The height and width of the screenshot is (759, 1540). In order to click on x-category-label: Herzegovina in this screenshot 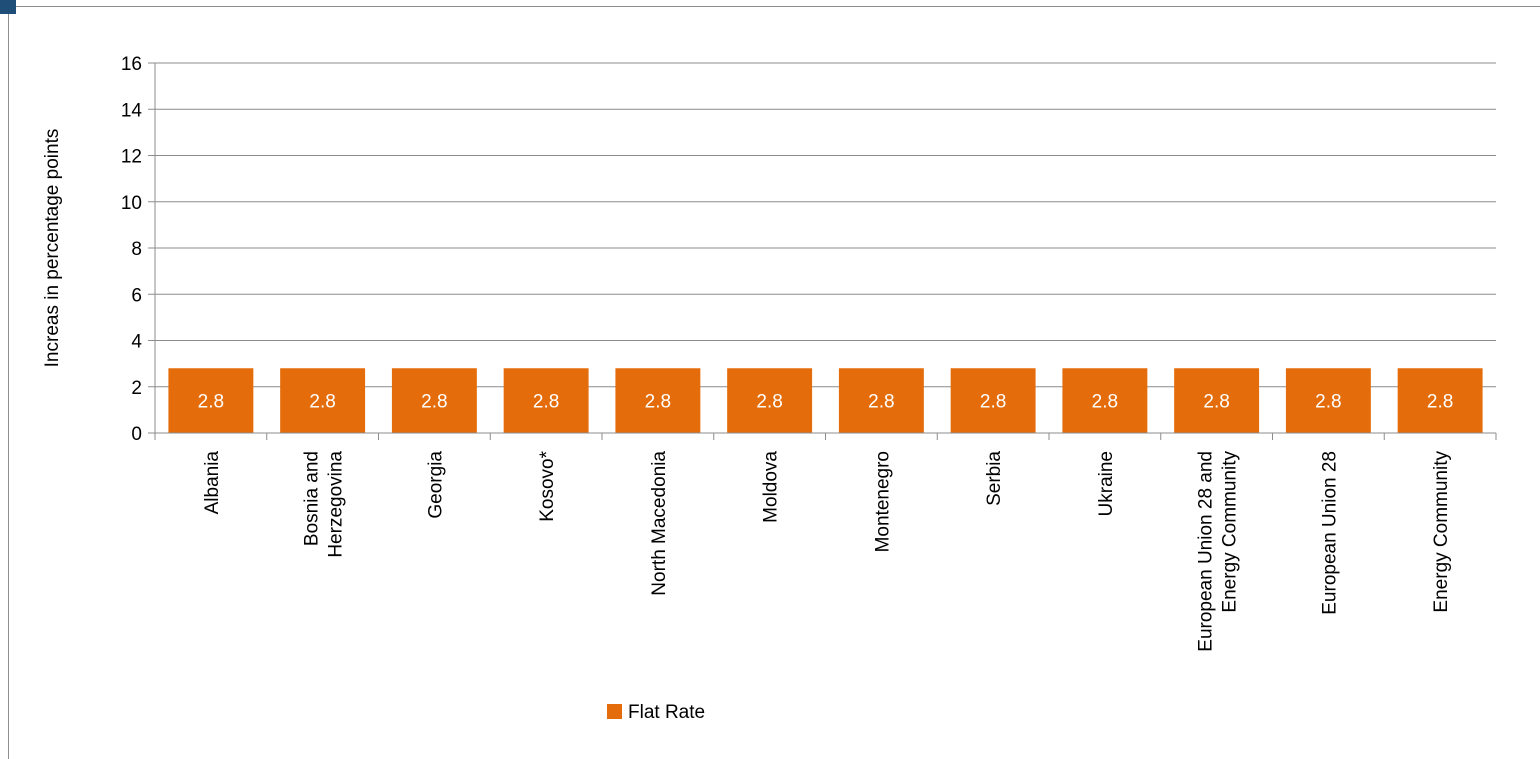, I will do `click(336, 504)`.